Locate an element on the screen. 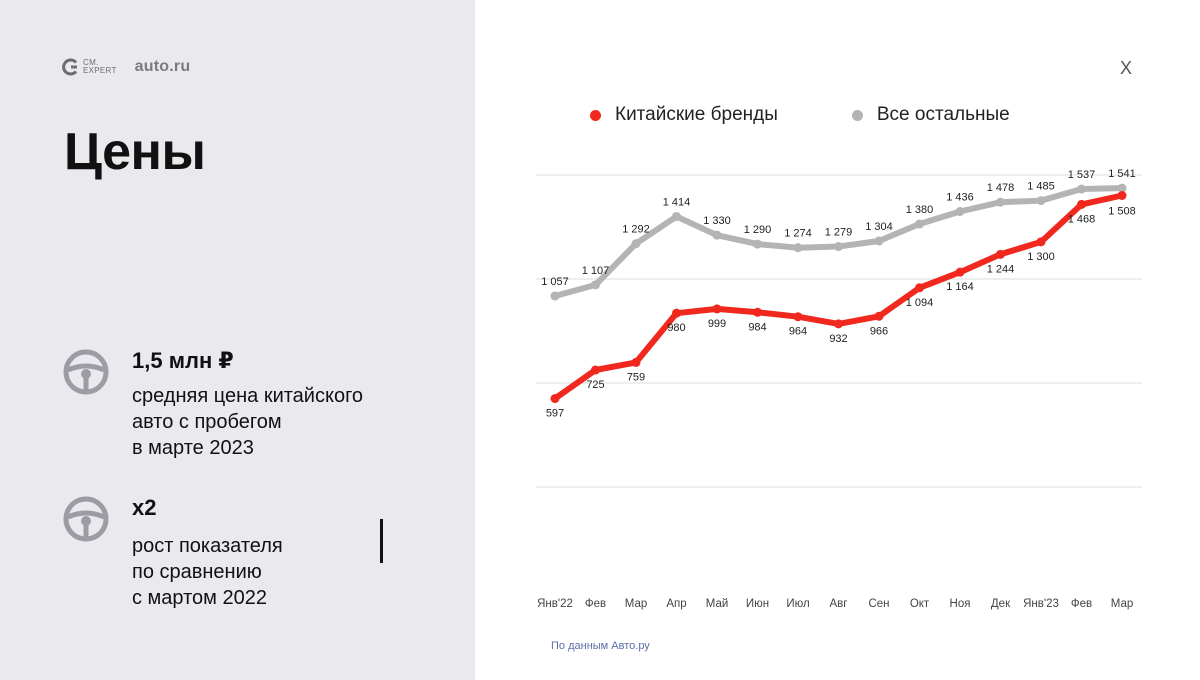 The width and height of the screenshot is (1200, 680). data-label: 1 279 is located at coordinates (839, 233).